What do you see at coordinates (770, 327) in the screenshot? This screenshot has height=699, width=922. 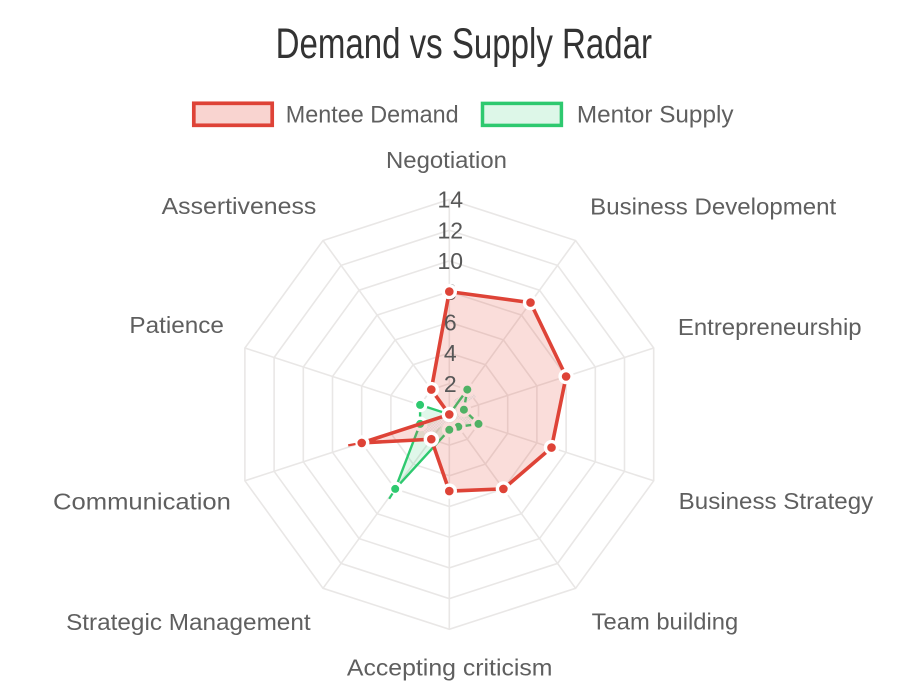 I see `svg-text: Entrepreneurship` at bounding box center [770, 327].